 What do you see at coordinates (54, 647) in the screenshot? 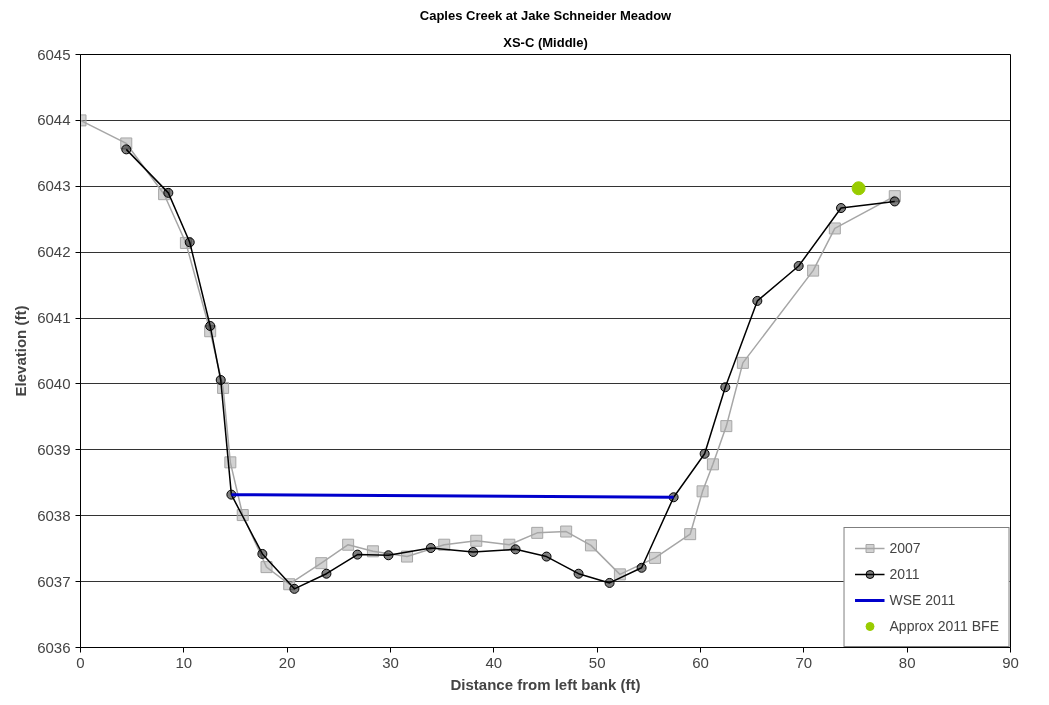
I see `y-tick-label: 6036` at bounding box center [54, 647].